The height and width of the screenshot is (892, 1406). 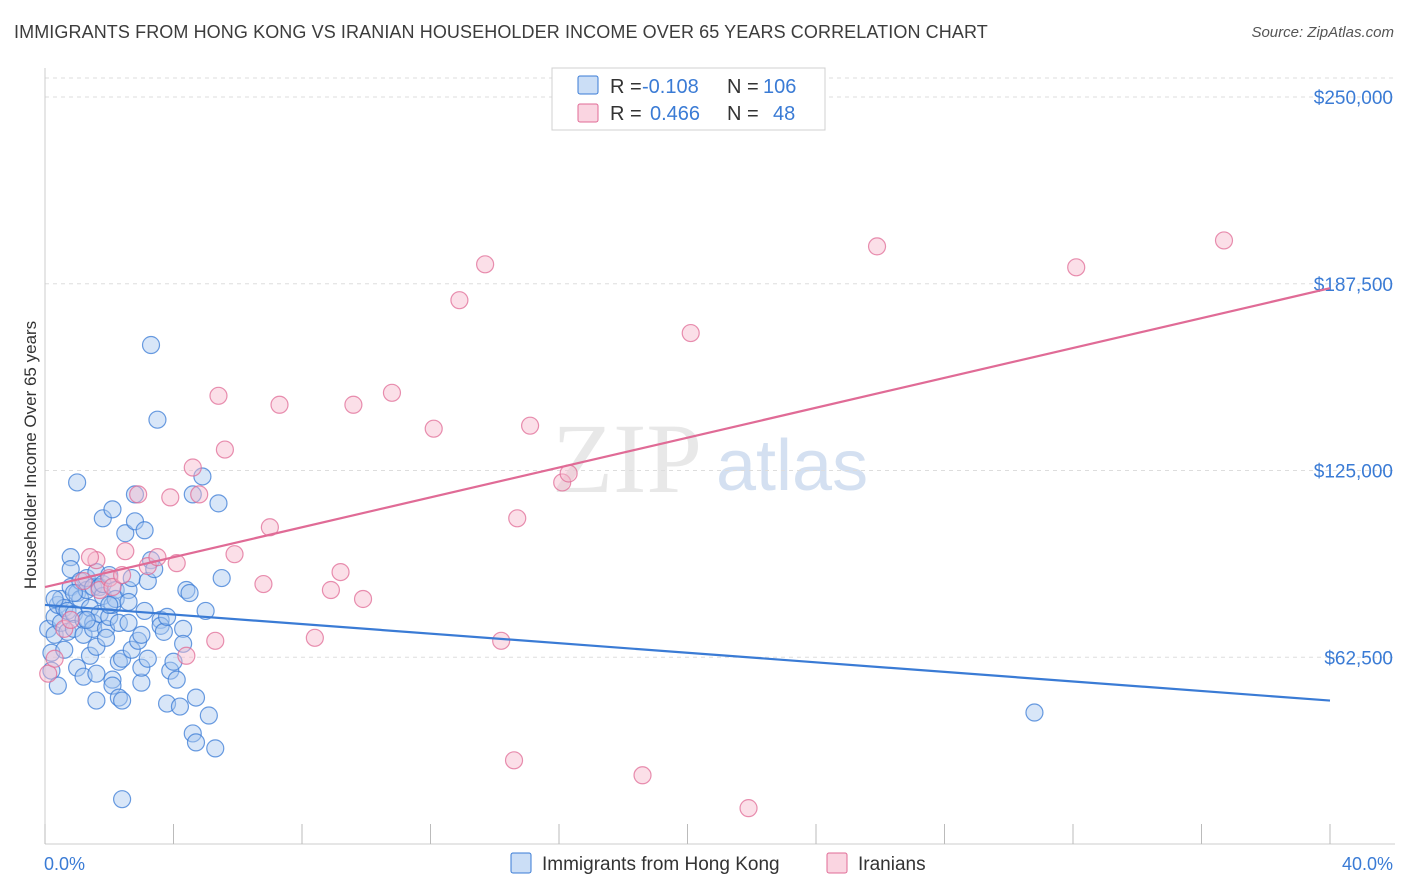 I want to click on y-tick-label: $125,000, so click(x=1353, y=472).